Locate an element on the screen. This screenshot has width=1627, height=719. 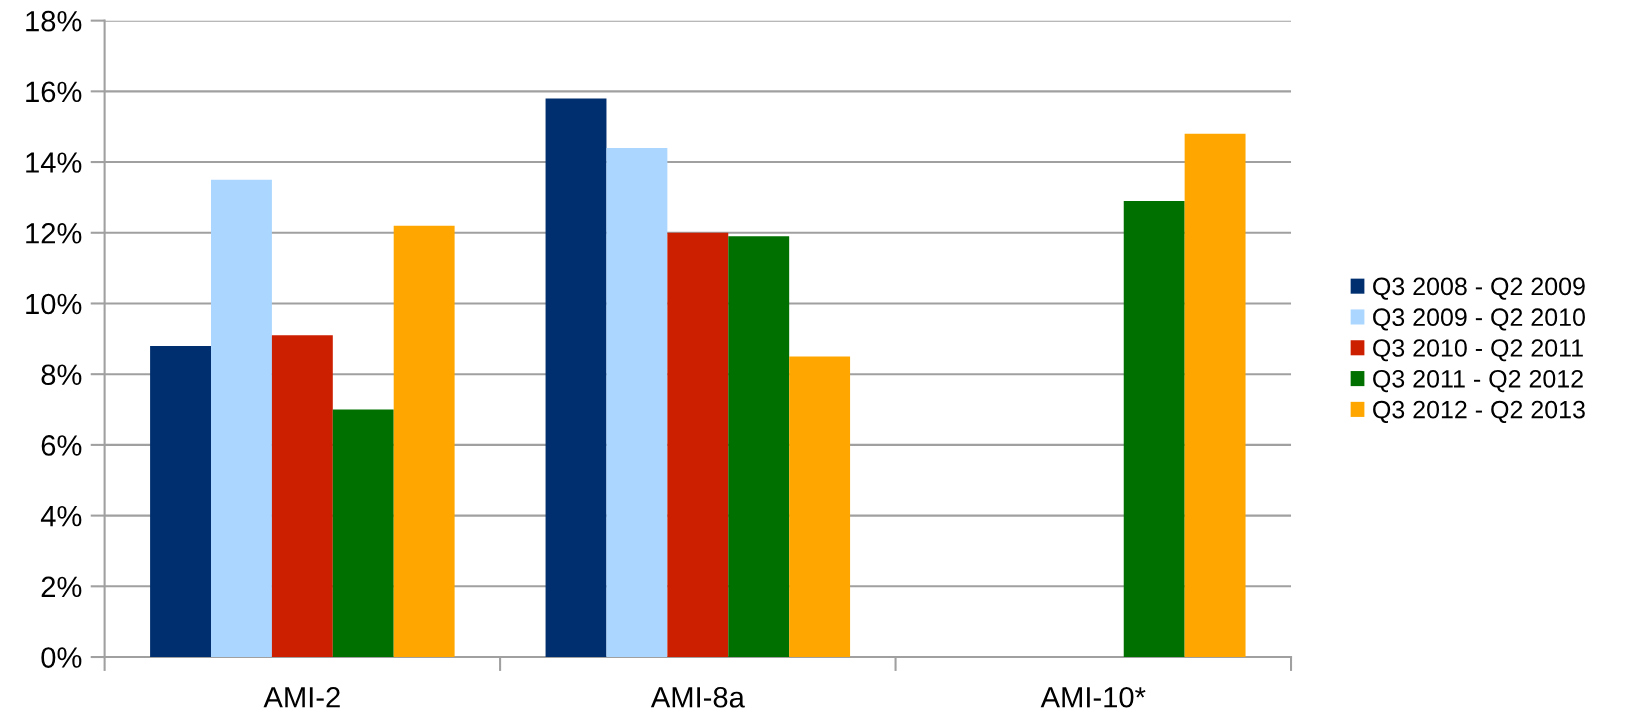
y-tick-label: 16% is located at coordinates (54, 92).